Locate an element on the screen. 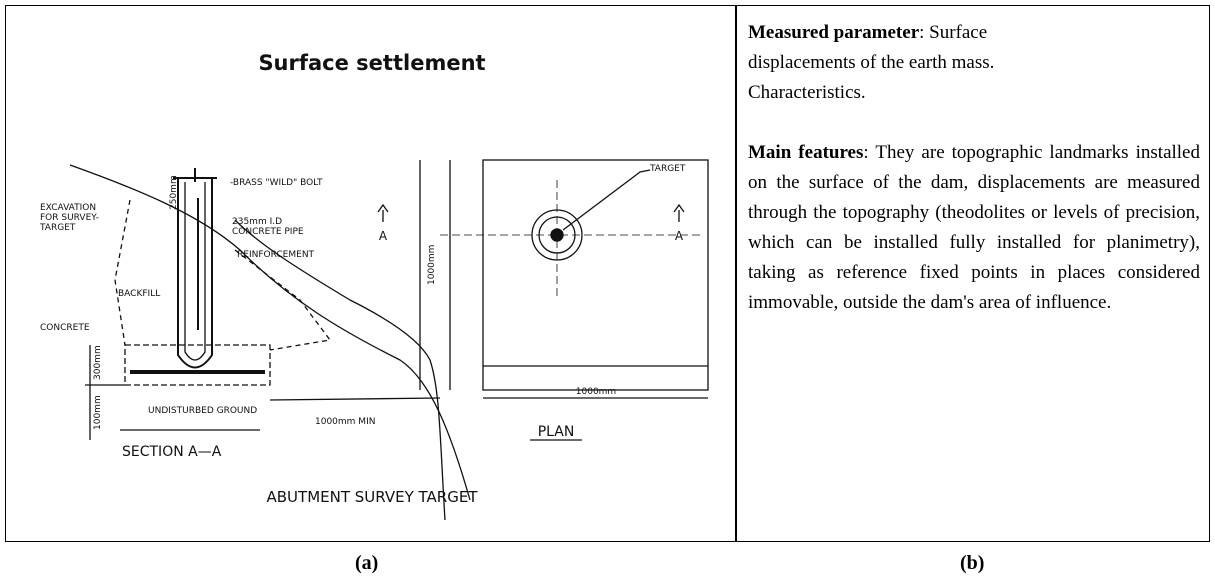  label: 1000mm MIN is located at coordinates (345, 422).